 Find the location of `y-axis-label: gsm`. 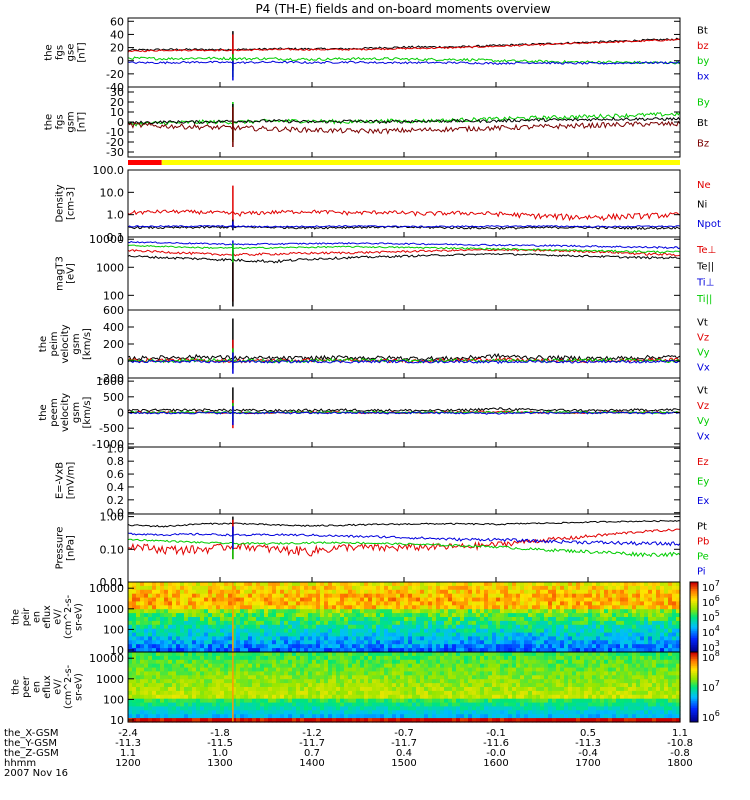

y-axis-label: gsm is located at coordinates (76, 412).